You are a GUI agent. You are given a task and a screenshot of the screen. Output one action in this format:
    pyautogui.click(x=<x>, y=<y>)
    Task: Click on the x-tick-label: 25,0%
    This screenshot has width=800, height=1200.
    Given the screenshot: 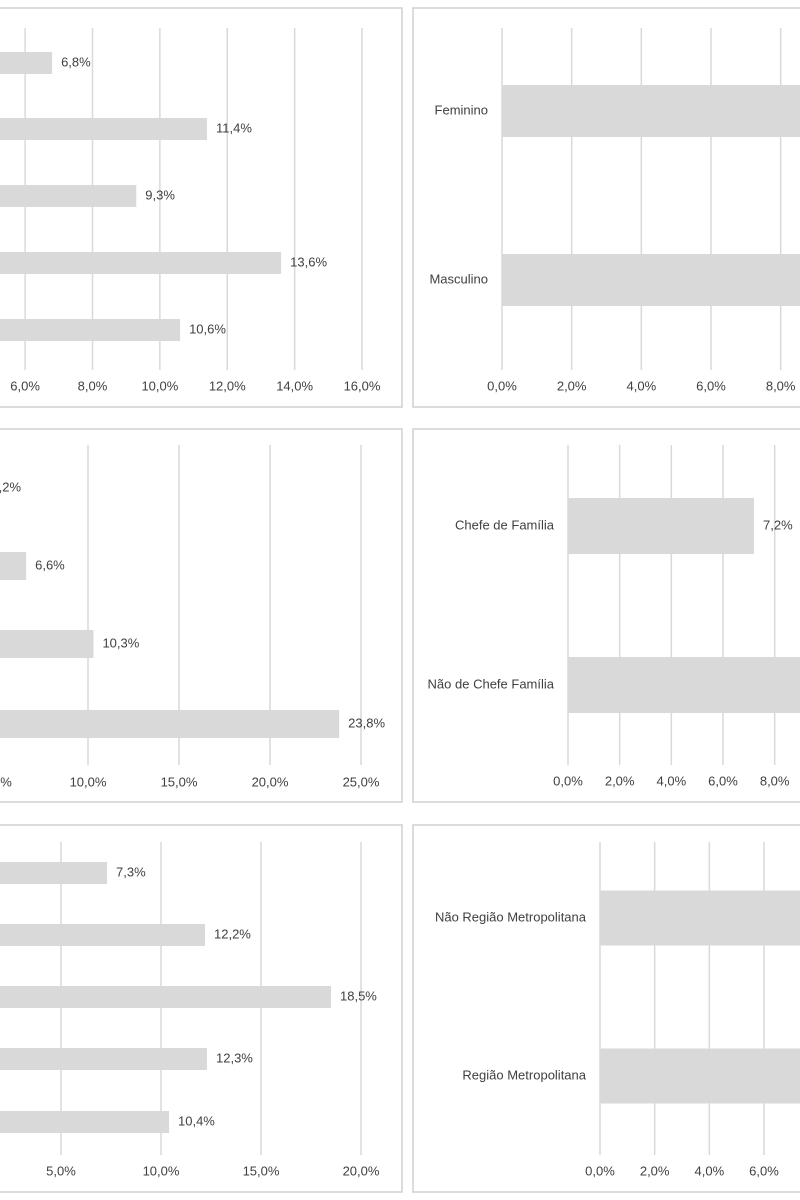 What is the action you would take?
    pyautogui.click(x=361, y=781)
    